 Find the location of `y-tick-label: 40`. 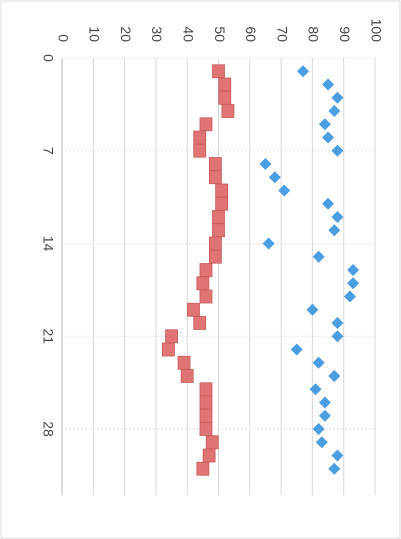

y-tick-label: 40 is located at coordinates (188, 34).